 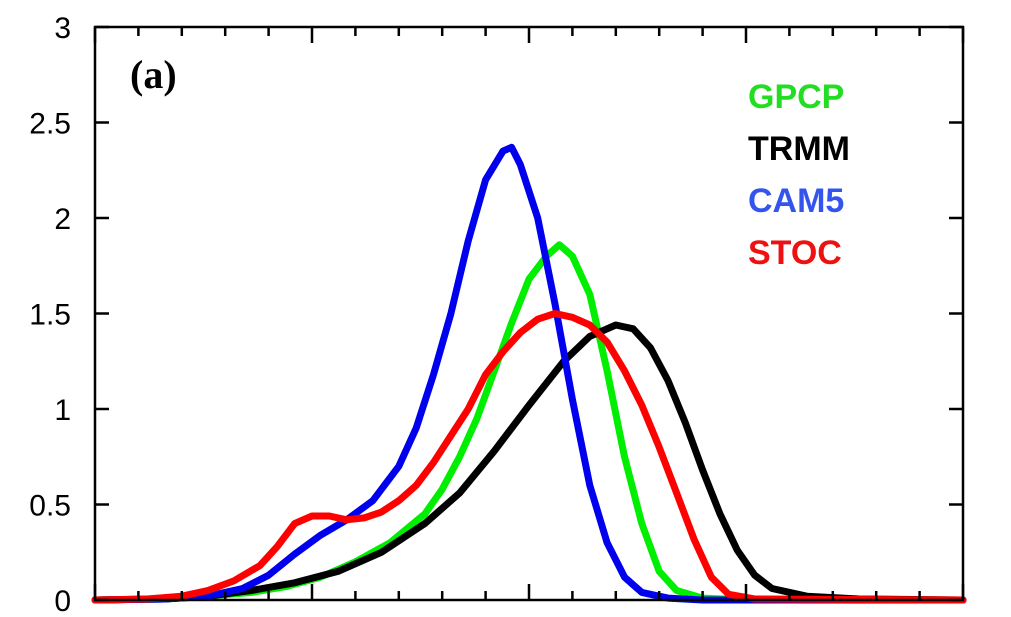 I want to click on legend-entry-stoc: STOC, so click(x=795, y=253).